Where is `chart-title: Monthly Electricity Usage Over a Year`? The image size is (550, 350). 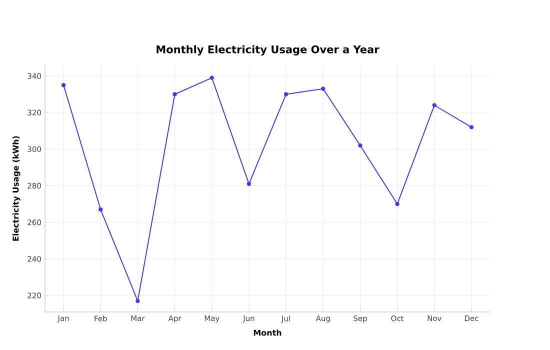 chart-title: Monthly Electricity Usage Over a Year is located at coordinates (268, 50).